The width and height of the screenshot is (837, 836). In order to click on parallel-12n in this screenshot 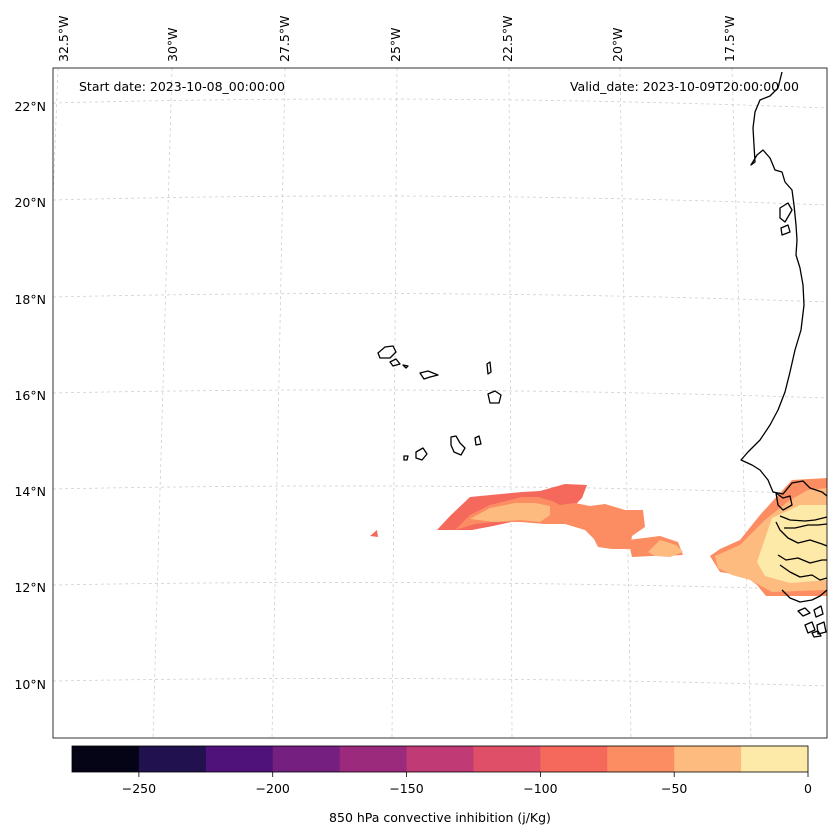, I will do `click(440, 586)`.